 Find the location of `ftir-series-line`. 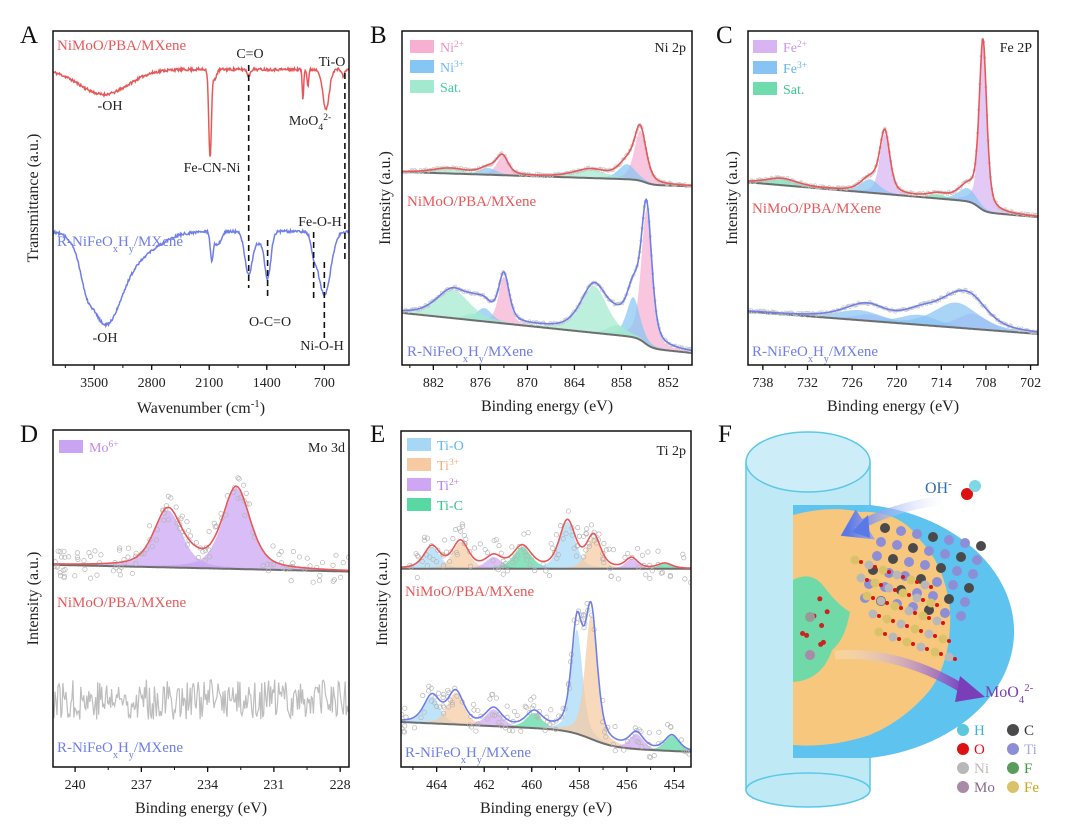

ftir-series-line is located at coordinates (201, 278).